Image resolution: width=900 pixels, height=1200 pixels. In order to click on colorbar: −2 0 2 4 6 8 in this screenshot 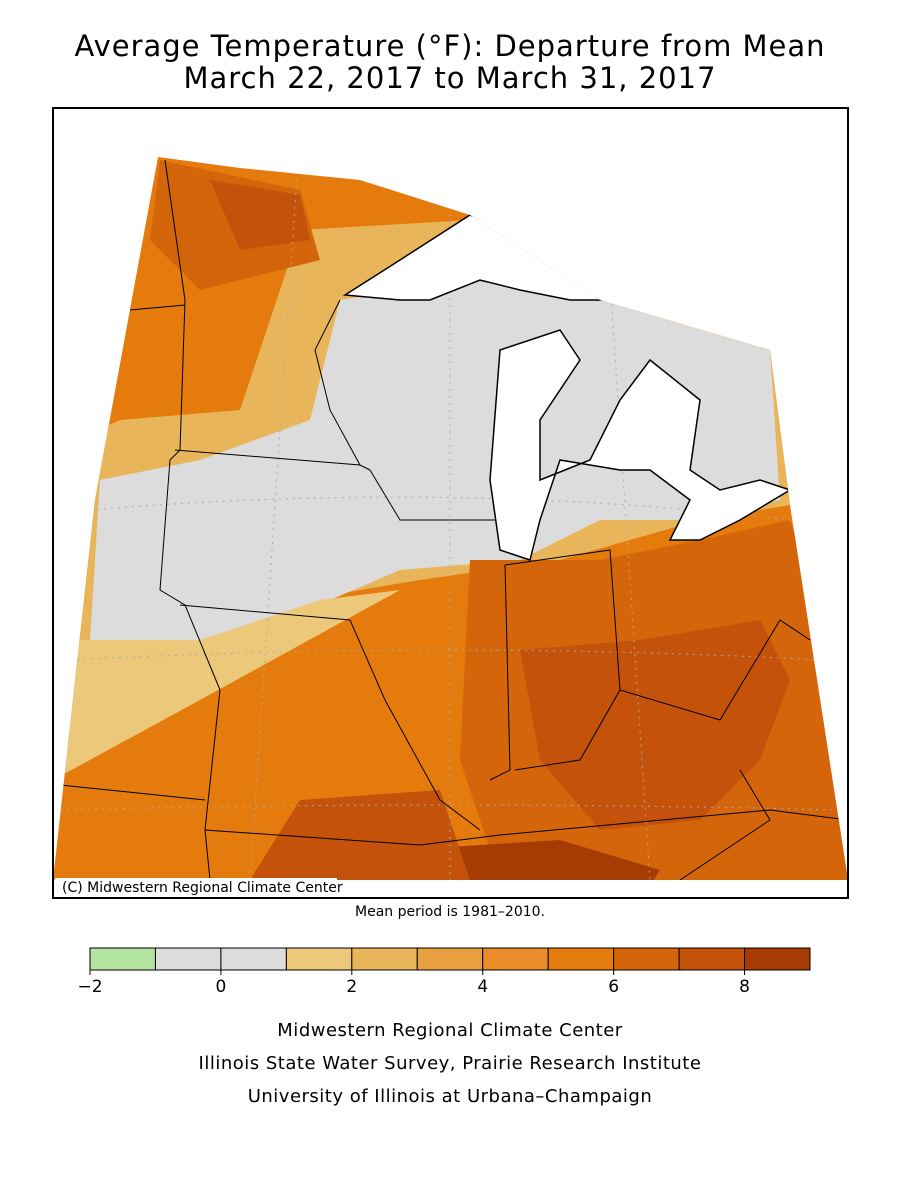, I will do `click(444, 972)`.